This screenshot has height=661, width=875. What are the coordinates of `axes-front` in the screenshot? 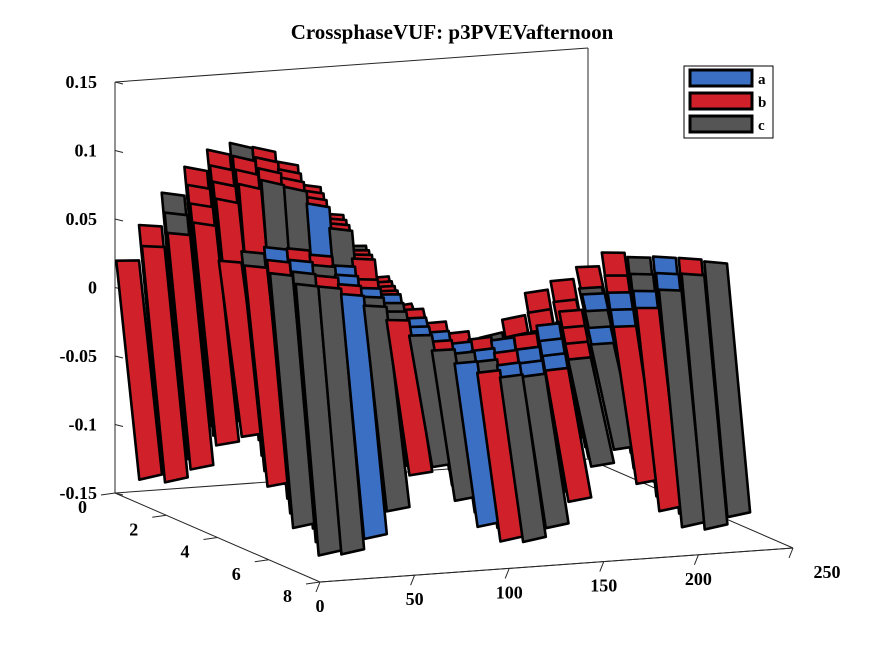 It's located at (556, 565).